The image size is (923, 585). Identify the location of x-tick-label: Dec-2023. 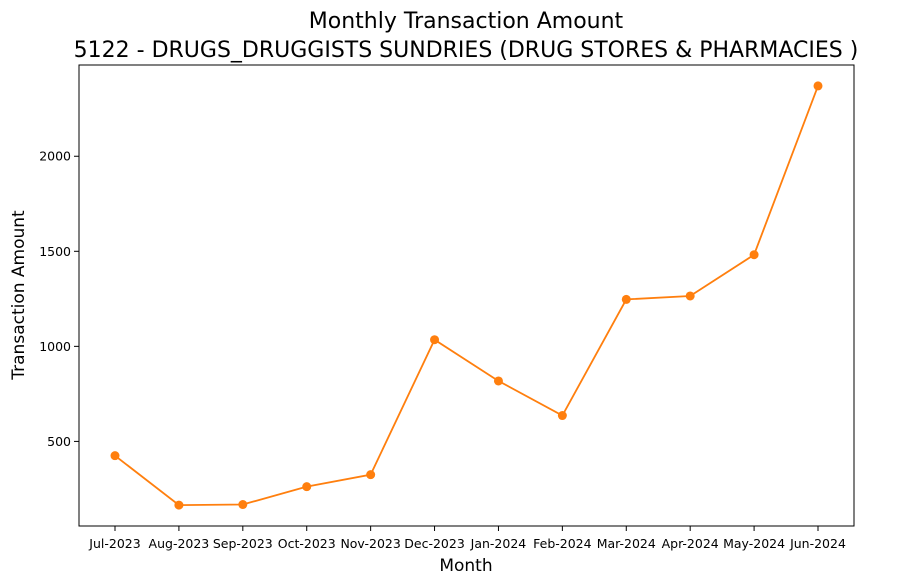
(434, 543).